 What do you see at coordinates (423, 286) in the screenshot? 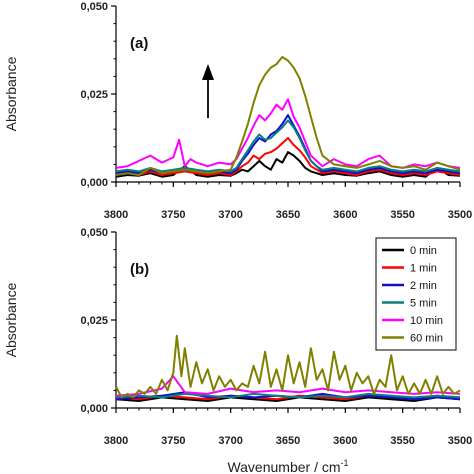
I see `legend-label: 2 min` at bounding box center [423, 286].